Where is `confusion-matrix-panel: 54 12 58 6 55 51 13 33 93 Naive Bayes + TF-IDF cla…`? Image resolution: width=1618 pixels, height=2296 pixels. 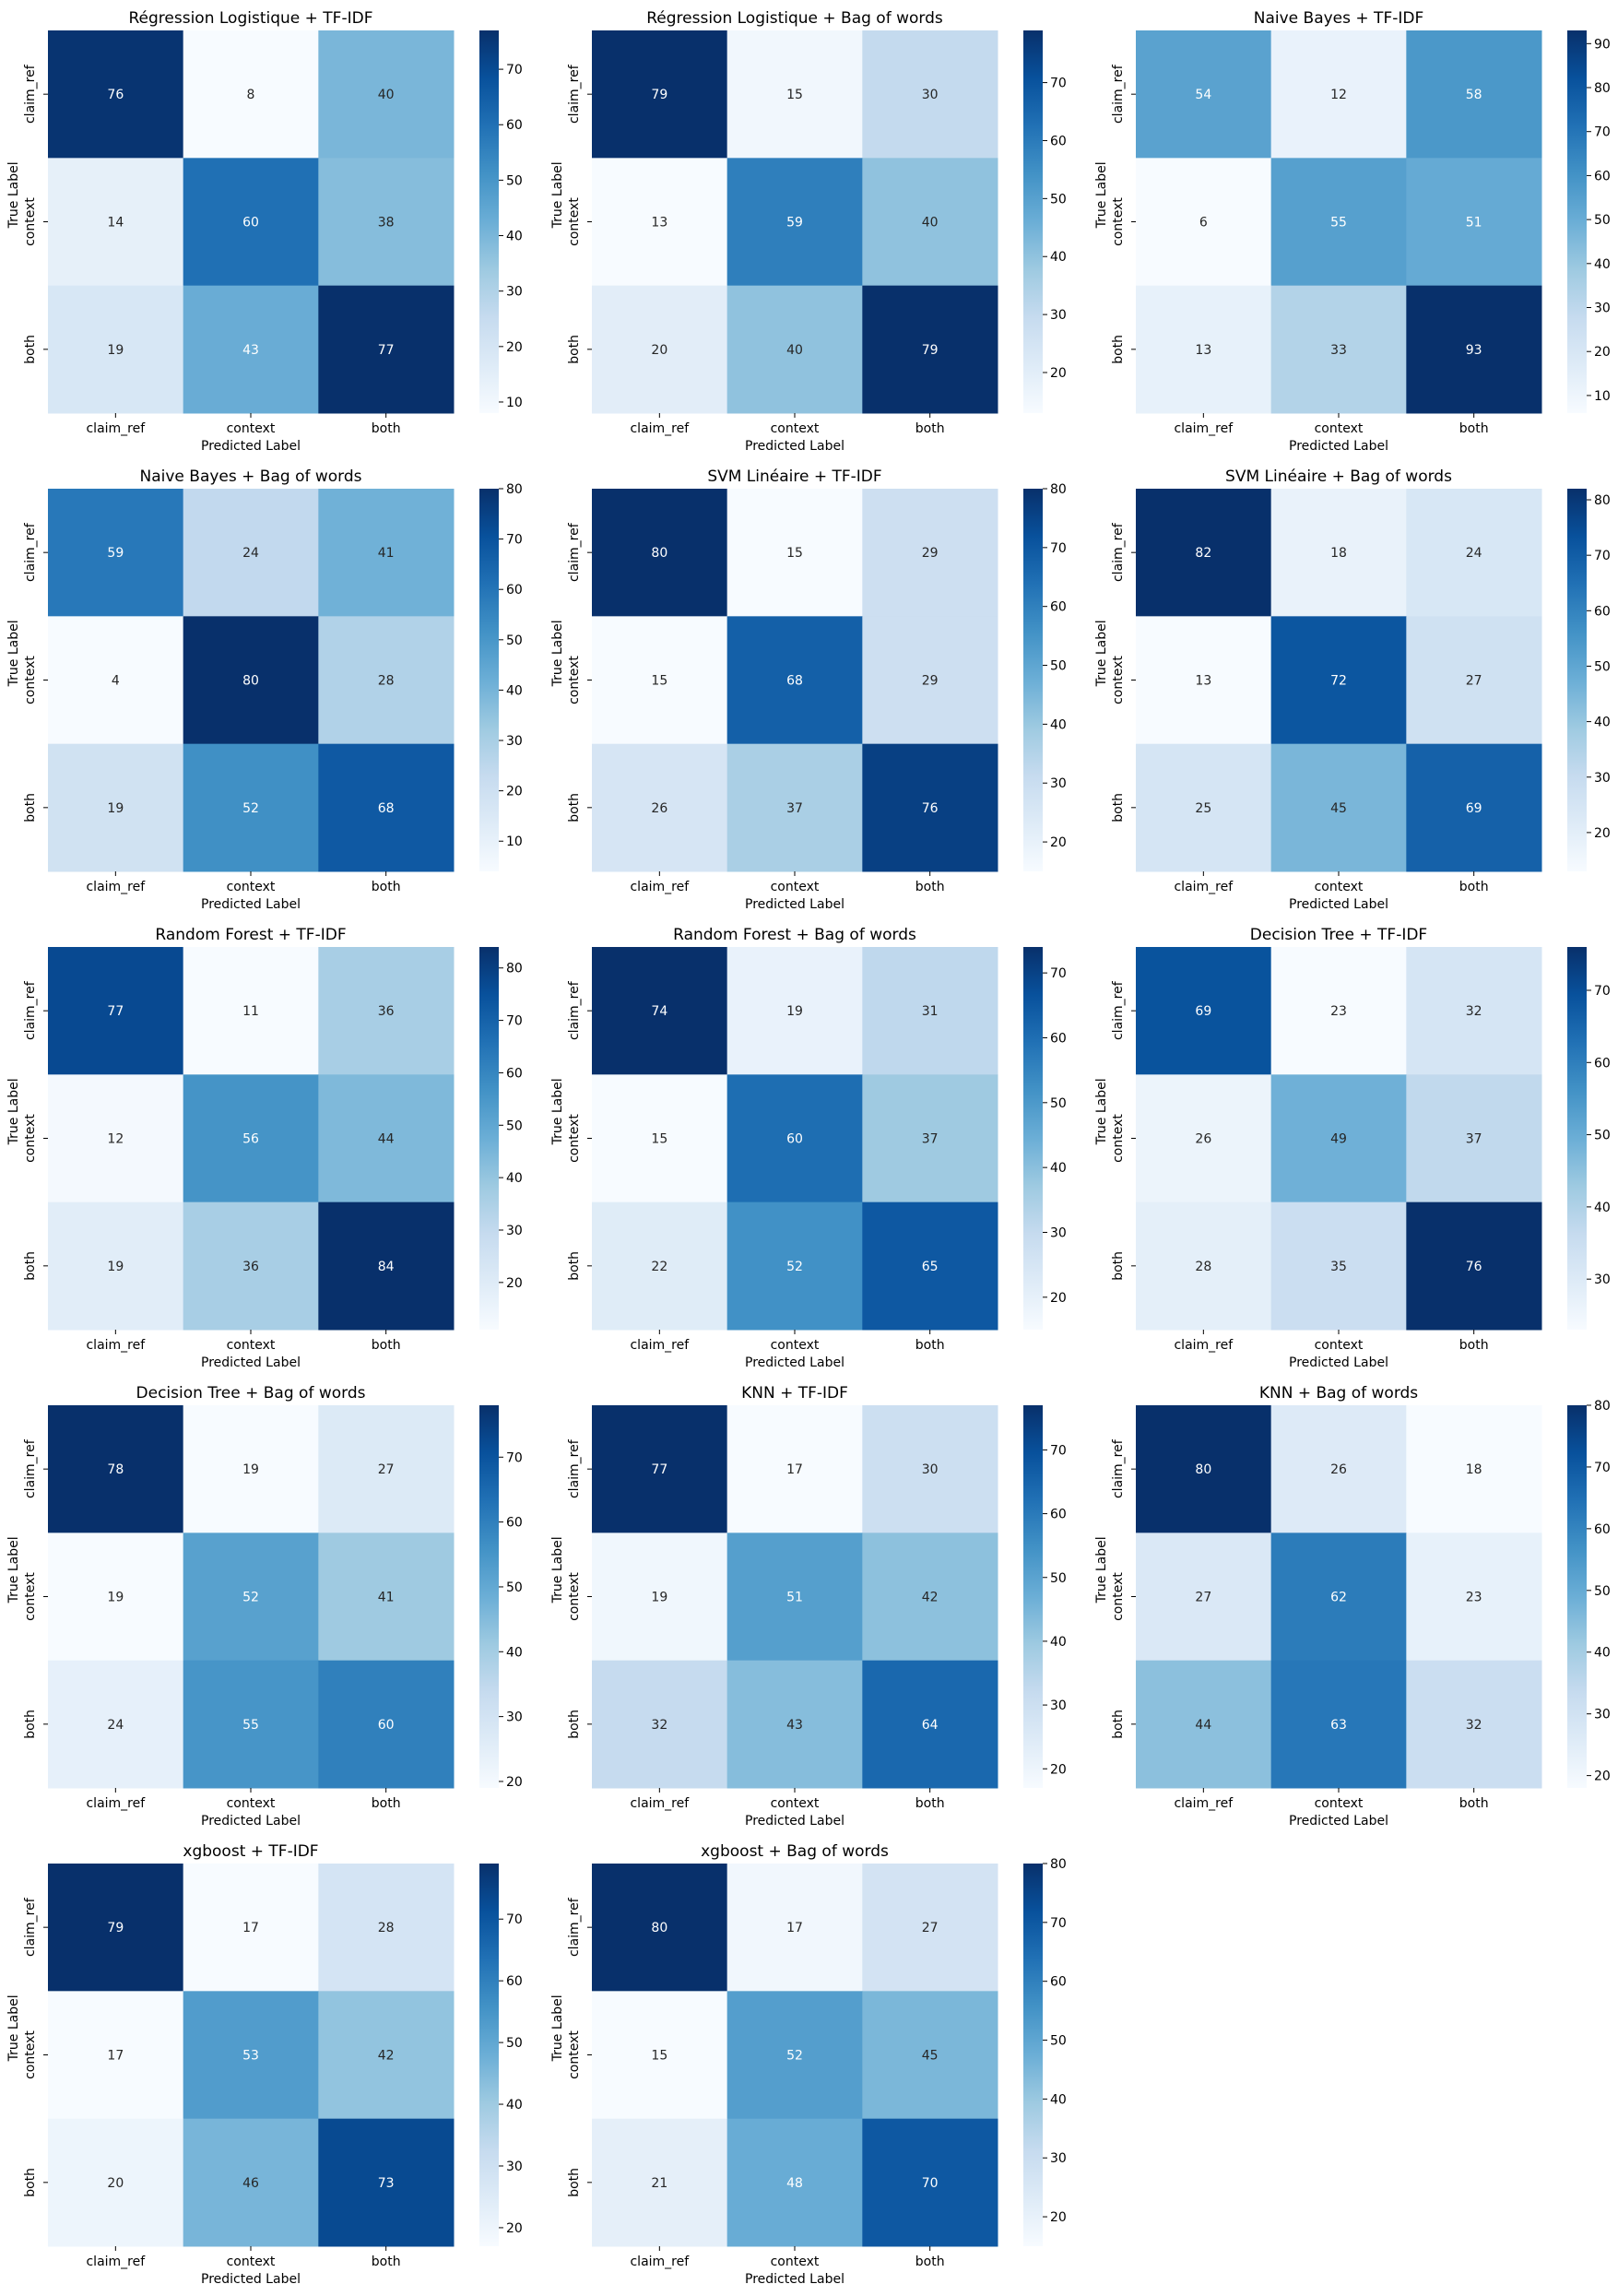
confusion-matrix-panel: 54 12 58 6 55 51 13 33 93 Naive Bayes + TF-IDF cla… is located at coordinates (1352, 231).